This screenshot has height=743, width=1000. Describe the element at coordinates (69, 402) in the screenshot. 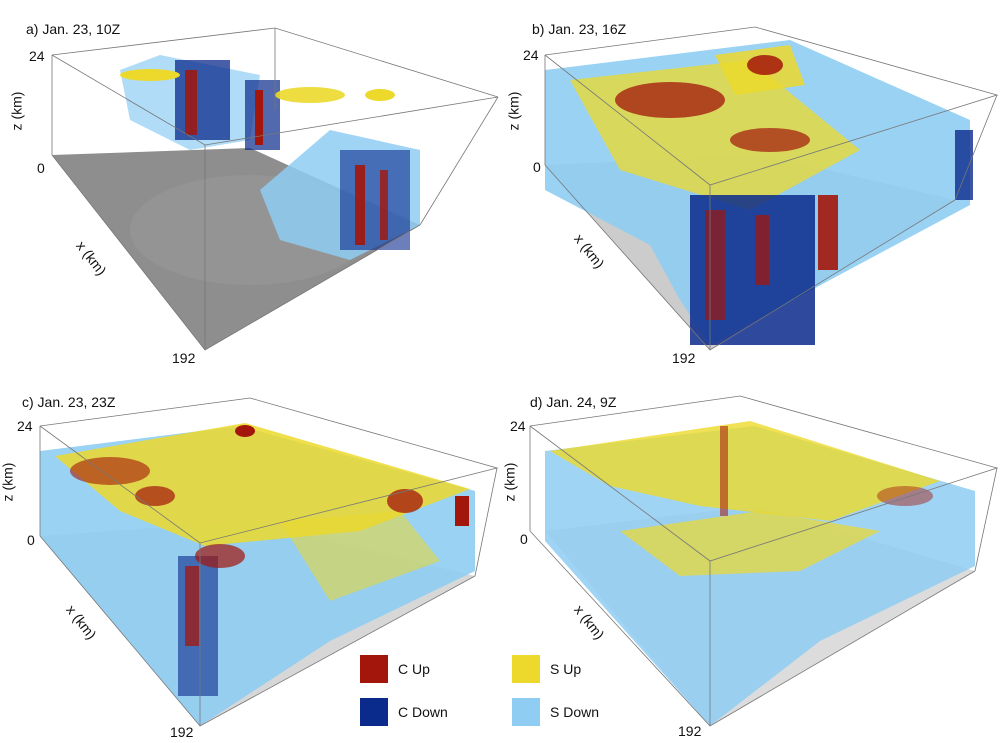

I see `panel-title: c) Jan. 23, 23Z` at that location.